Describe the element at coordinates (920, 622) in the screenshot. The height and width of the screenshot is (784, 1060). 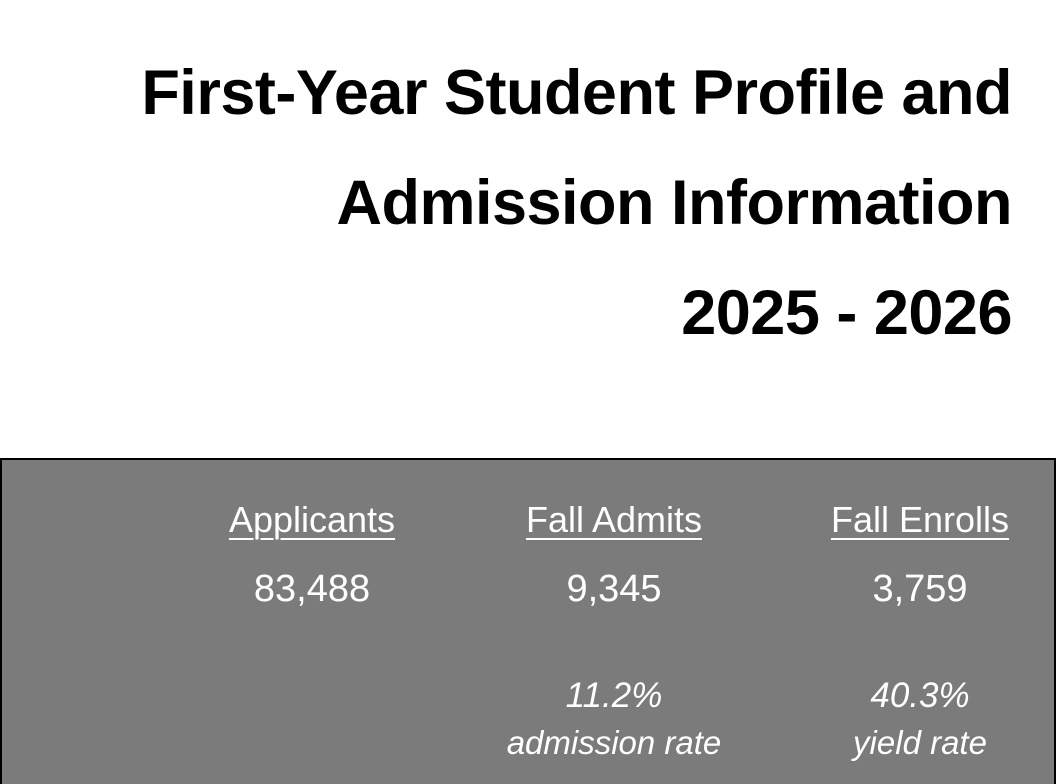
I see `fall-enrolls-column: Fall Enrolls 3,759 40.3% yield rate` at that location.